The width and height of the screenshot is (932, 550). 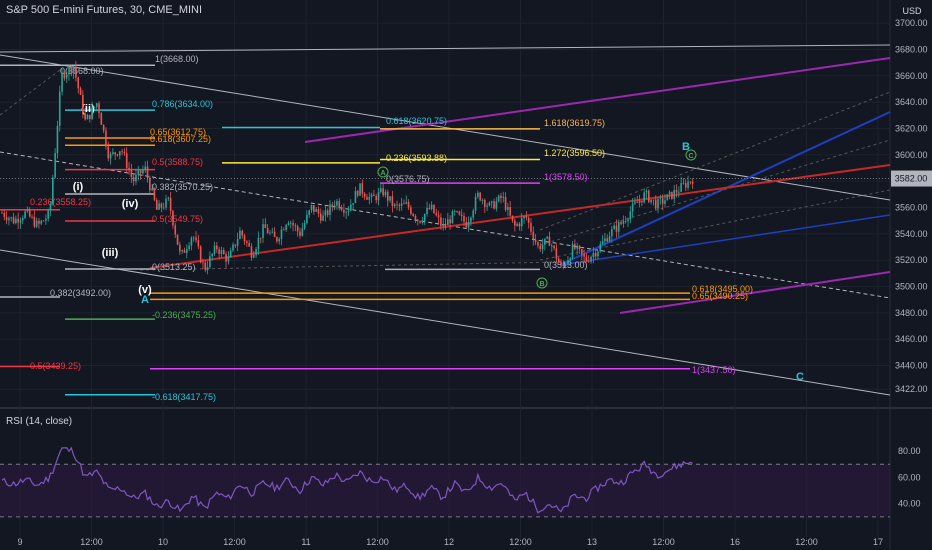 I want to click on rsi-pane: 80.00 60.00 40.00, so click(x=460, y=482).